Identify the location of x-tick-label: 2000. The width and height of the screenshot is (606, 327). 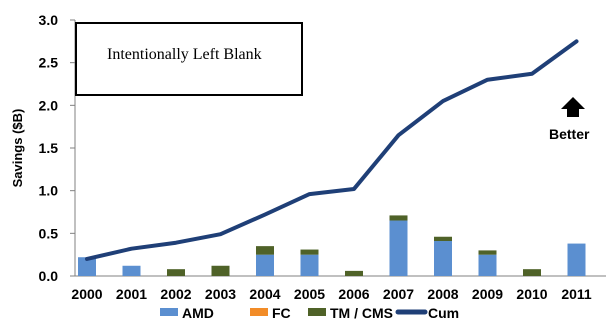
(86, 294).